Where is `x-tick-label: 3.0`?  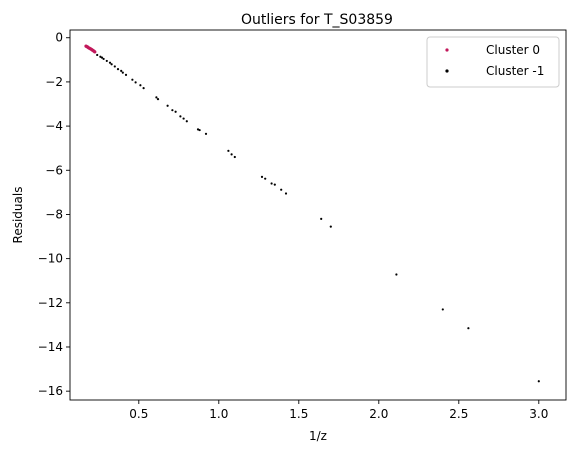
x-tick-label: 3.0 is located at coordinates (538, 414).